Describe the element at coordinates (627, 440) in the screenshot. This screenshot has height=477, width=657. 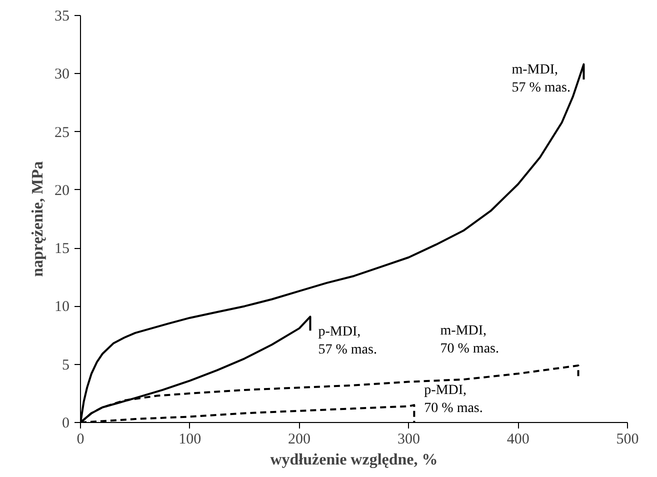
I see `x-tick-label: 500` at that location.